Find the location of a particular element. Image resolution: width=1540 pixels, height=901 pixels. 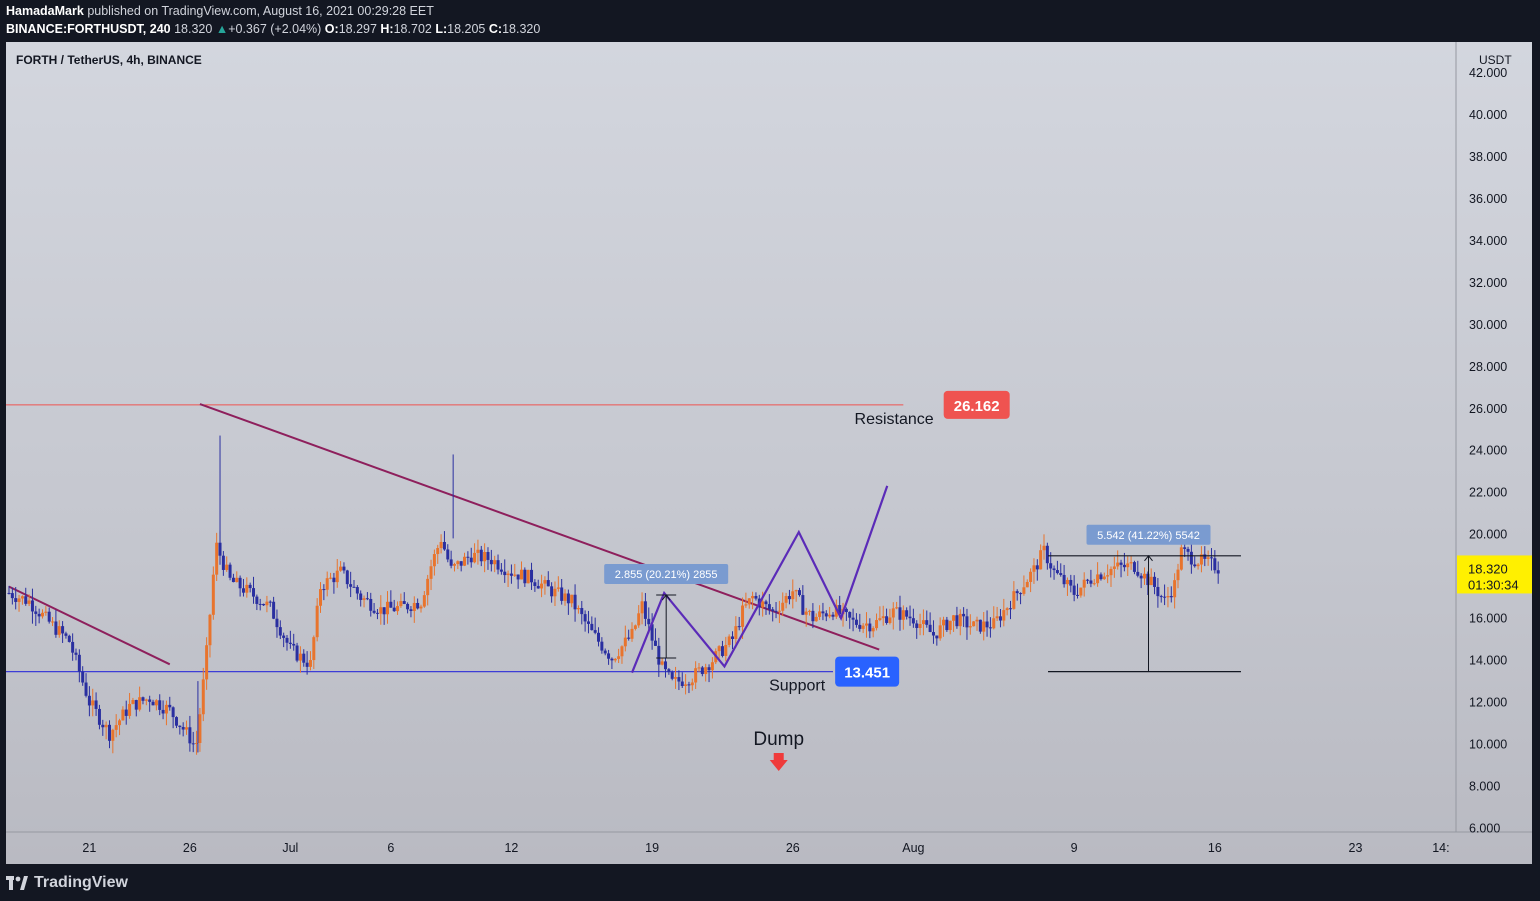

symbol-label: BINANCE:FORTHUSDT, 240 is located at coordinates (88, 29).